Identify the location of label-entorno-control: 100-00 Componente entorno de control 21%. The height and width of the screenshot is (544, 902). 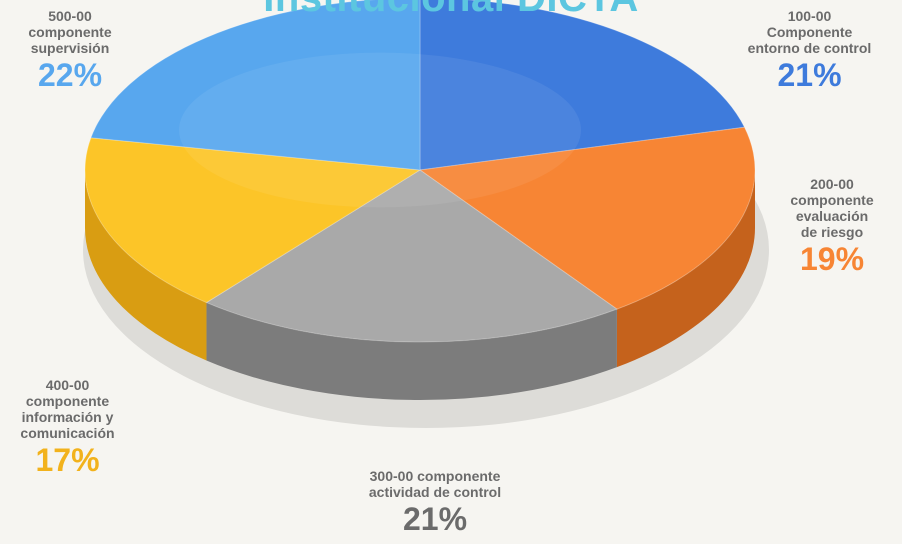
(809, 51).